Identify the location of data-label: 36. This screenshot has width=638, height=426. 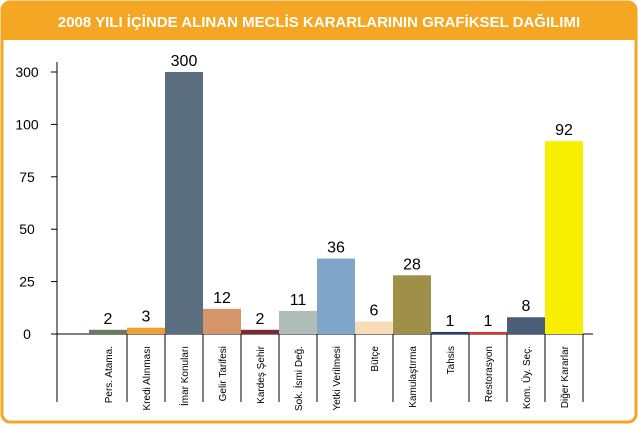
(336, 248).